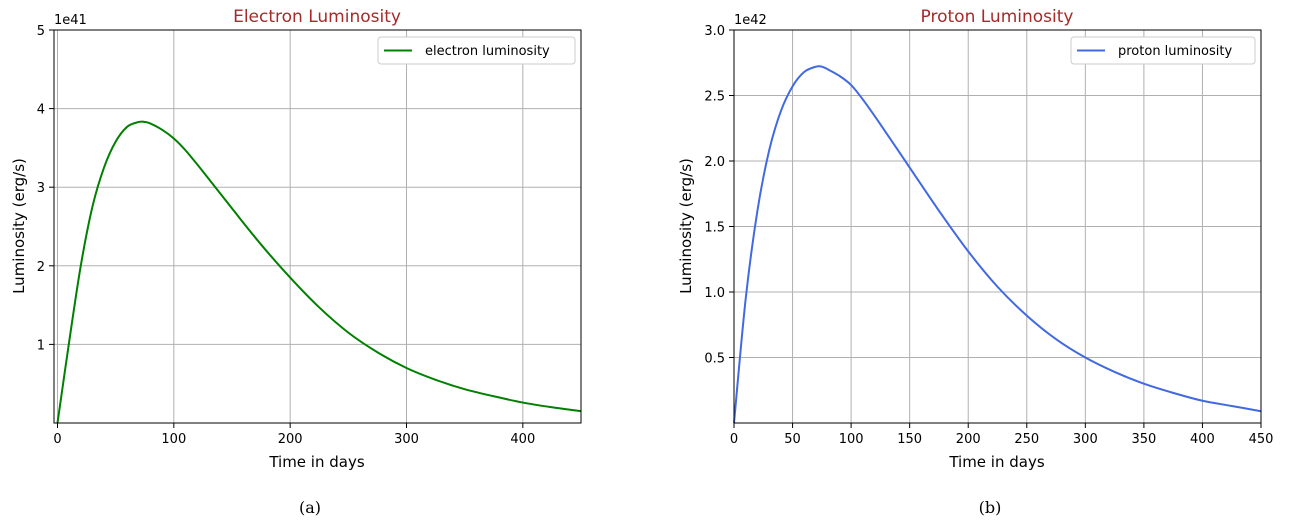 The image size is (1295, 523). Describe the element at coordinates (997, 17) in the screenshot. I see `chart-title: Proton Luminosity` at that location.